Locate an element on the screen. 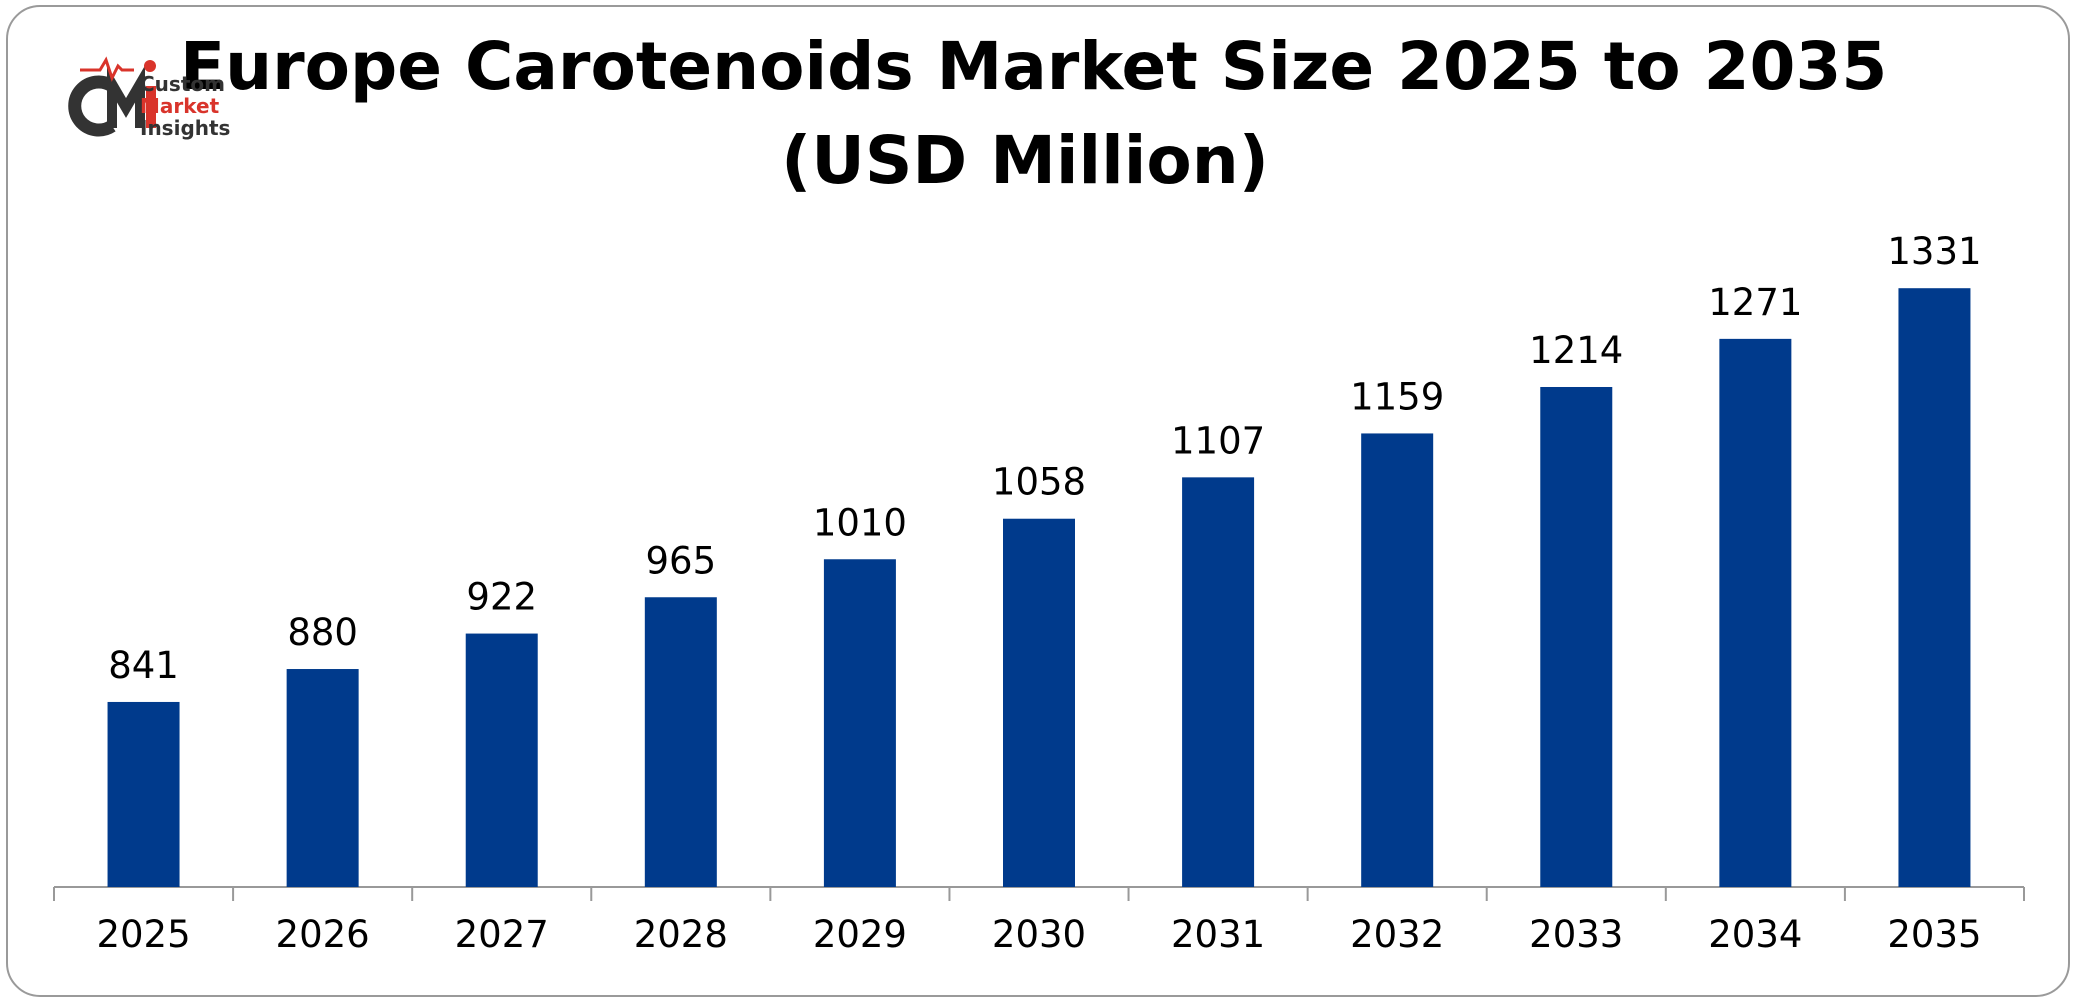 This screenshot has height=1008, width=2080. bar-2035 is located at coordinates (1934, 587).